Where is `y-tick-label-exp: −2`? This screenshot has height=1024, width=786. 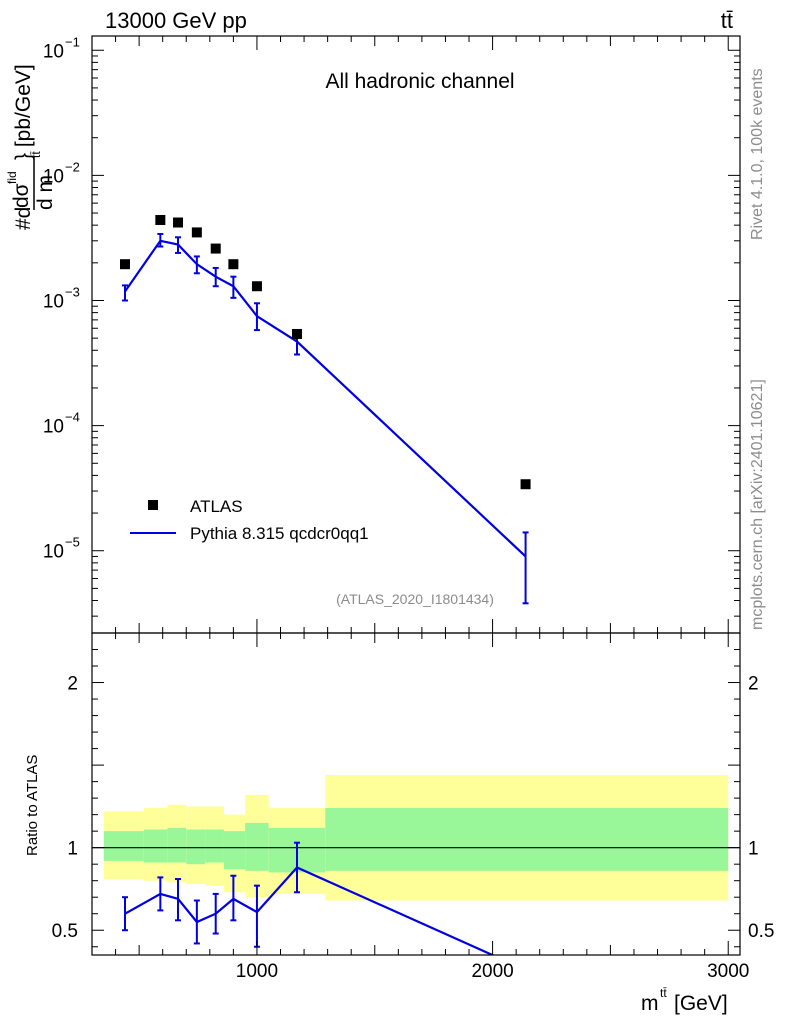
y-tick-label-exp: −2 is located at coordinates (72, 166).